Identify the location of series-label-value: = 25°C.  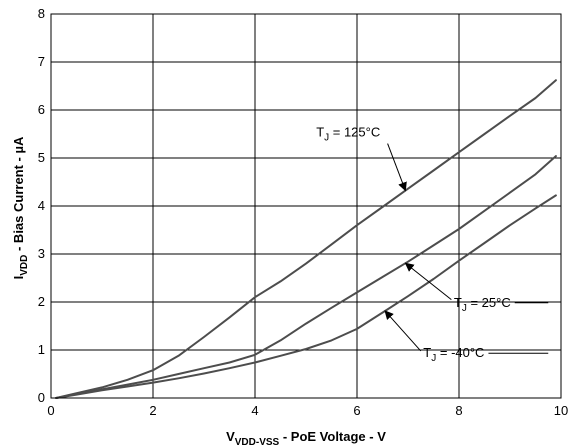
(489, 302).